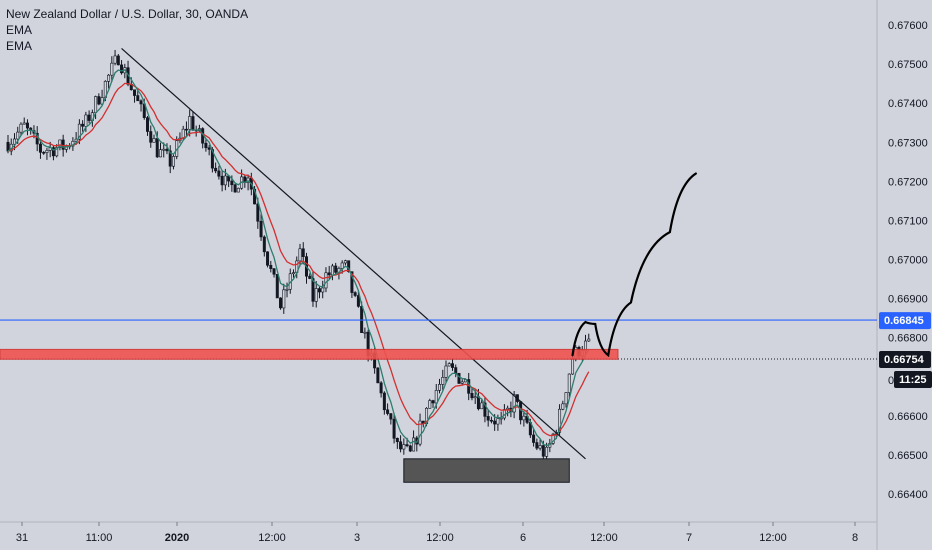 This screenshot has width=932, height=550. What do you see at coordinates (908, 495) in the screenshot?
I see `y-tick-label: 0.66400` at bounding box center [908, 495].